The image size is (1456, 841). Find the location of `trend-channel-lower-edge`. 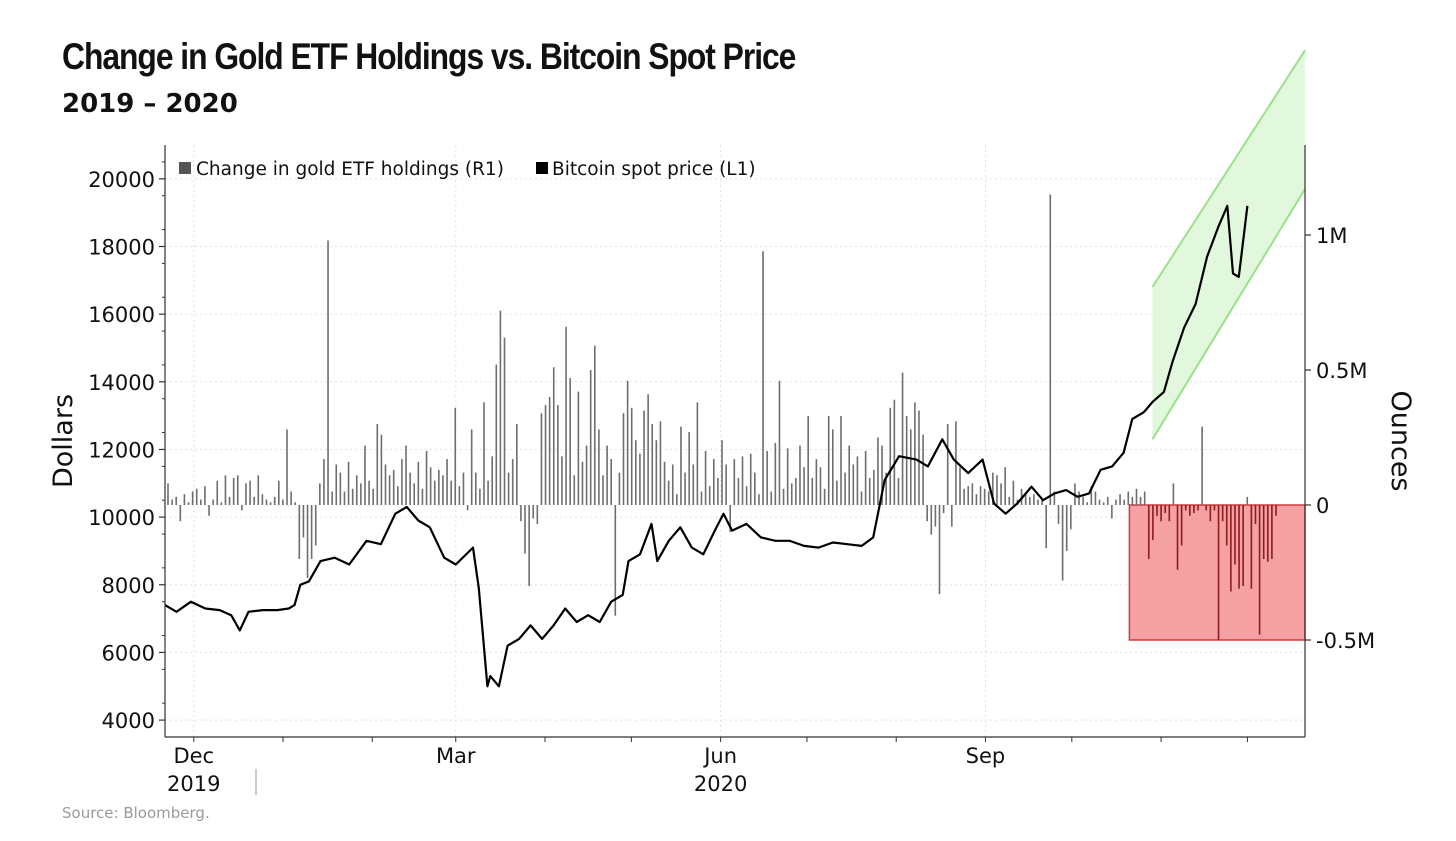

trend-channel-lower-edge is located at coordinates (1228, 314).